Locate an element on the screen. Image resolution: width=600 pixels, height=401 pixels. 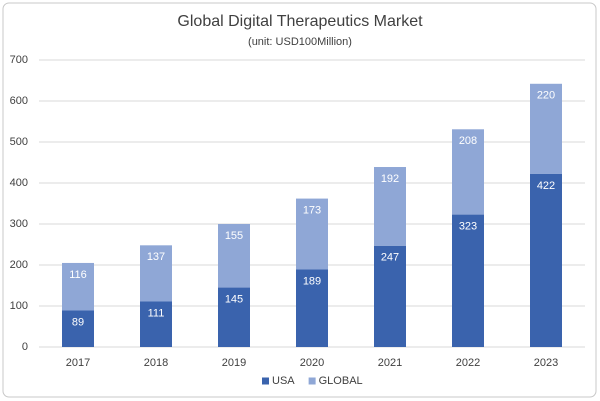
x-tick-label: 2023 is located at coordinates (546, 363).